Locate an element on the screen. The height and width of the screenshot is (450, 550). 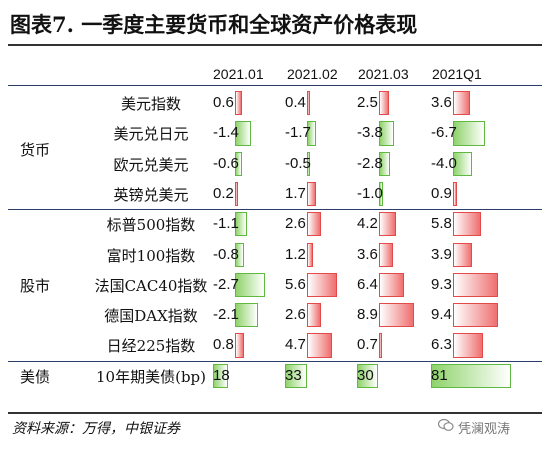
cell-value: -0.8 is located at coordinates (226, 254).